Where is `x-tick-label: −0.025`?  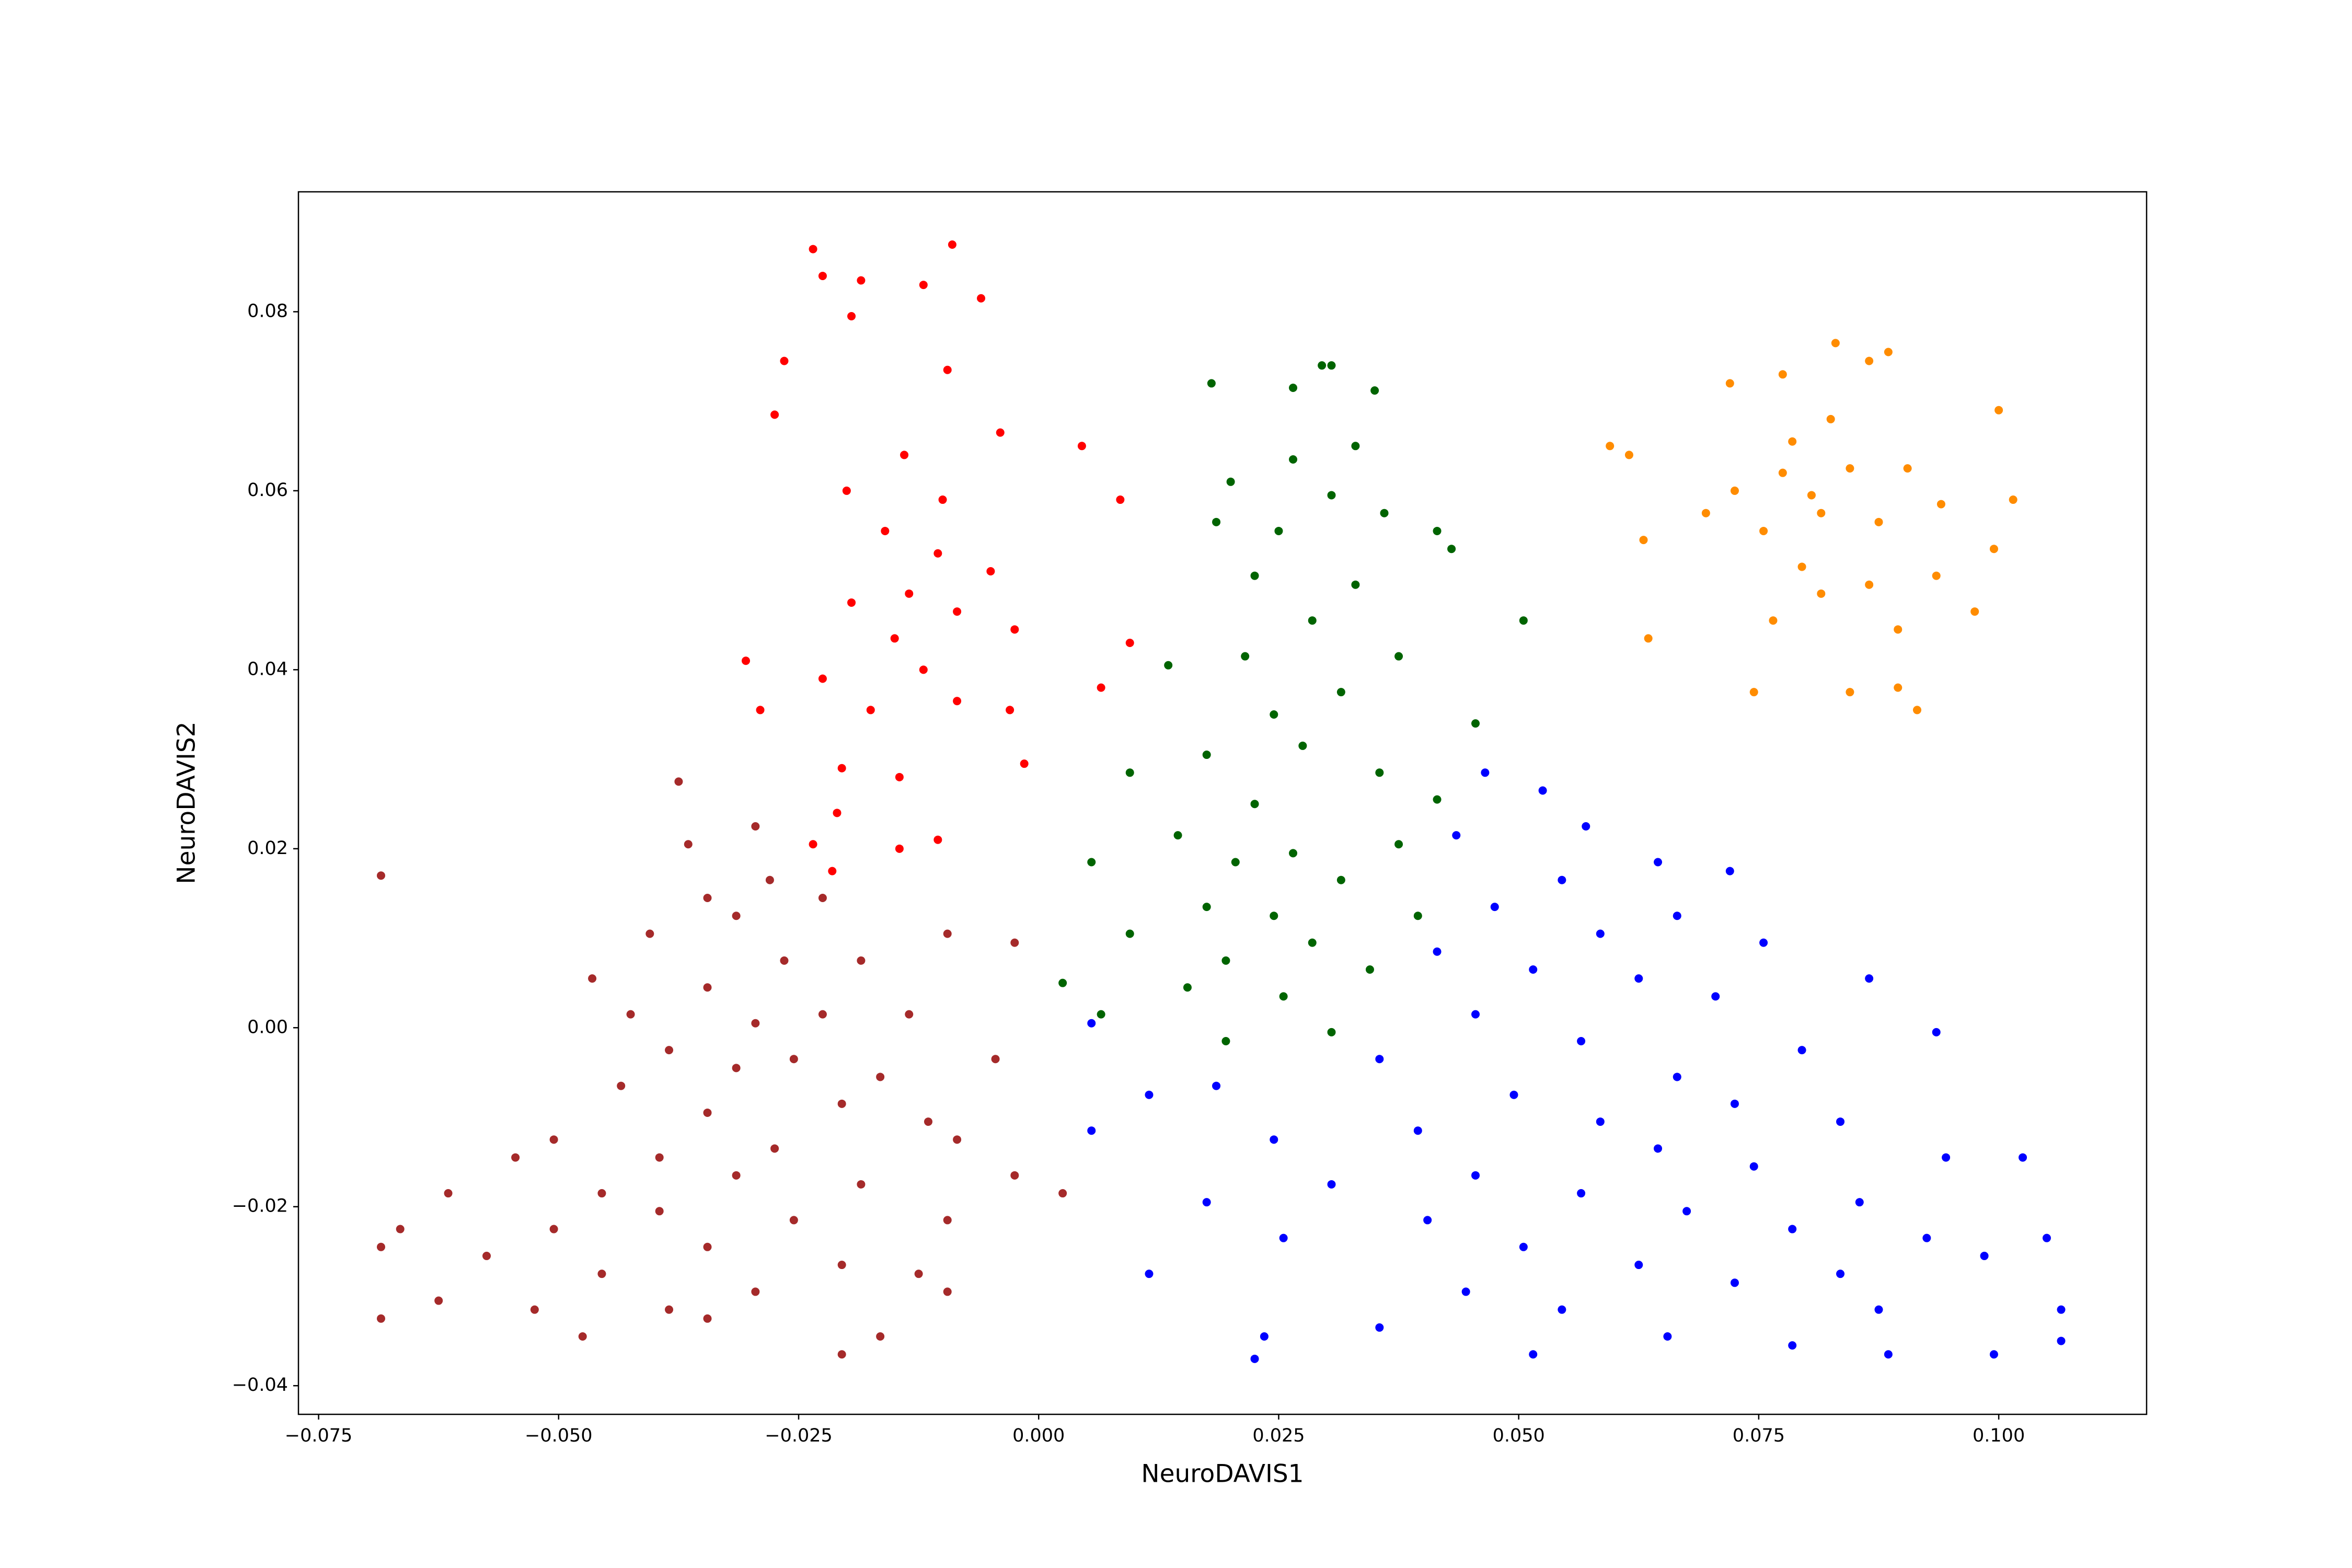 x-tick-label: −0.025 is located at coordinates (799, 1435).